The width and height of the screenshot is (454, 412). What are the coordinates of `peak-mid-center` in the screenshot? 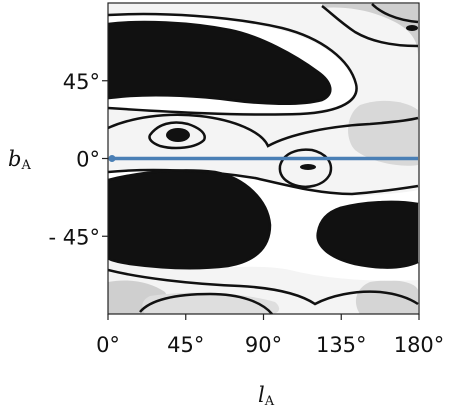 It's located at (308, 167).